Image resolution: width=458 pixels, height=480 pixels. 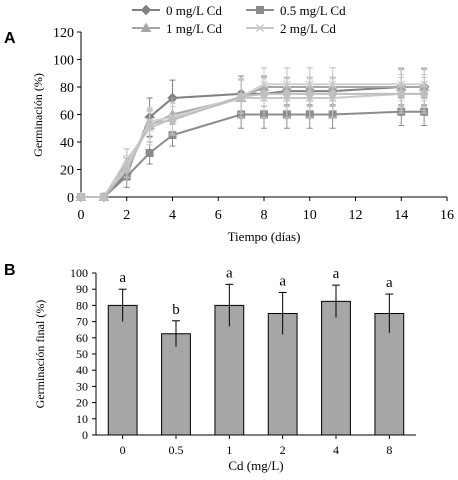 What do you see at coordinates (282, 365) in the screenshot?
I see `bar-group: a2` at bounding box center [282, 365].